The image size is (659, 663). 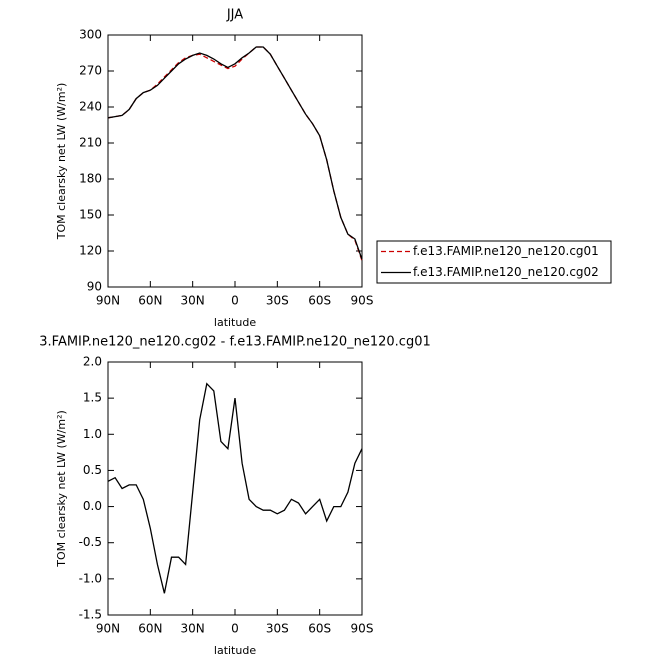 I want to click on y-tick-label: 180, so click(x=90, y=179).